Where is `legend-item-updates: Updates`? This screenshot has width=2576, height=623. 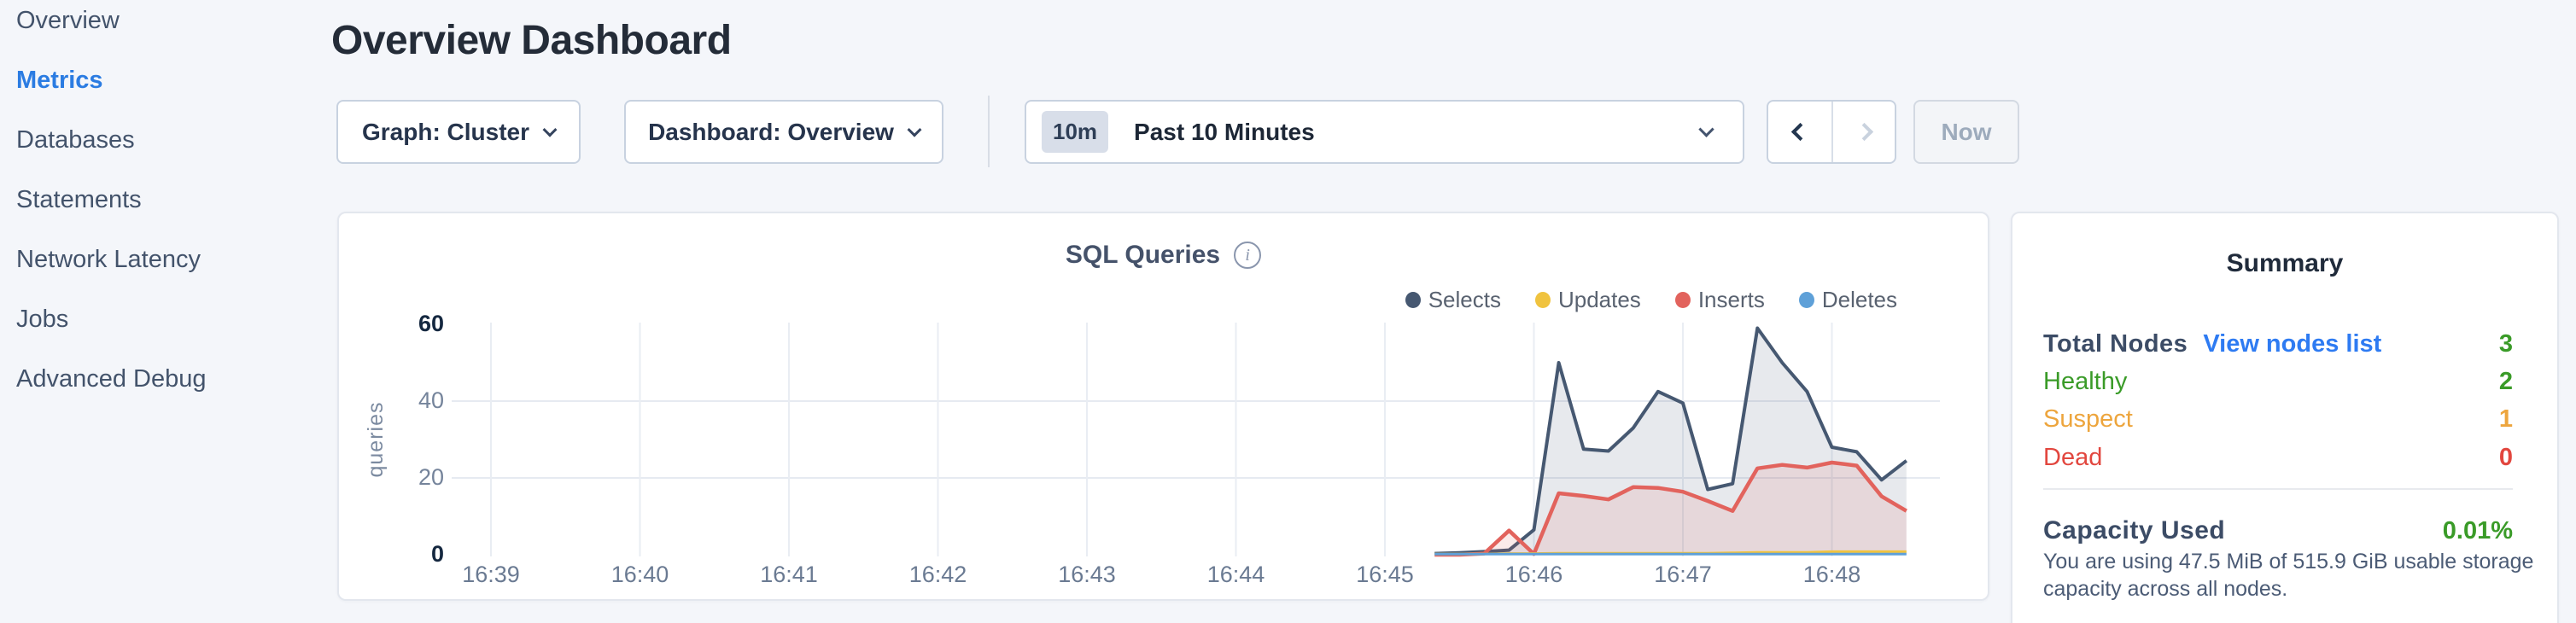 legend-item-updates: Updates is located at coordinates (1587, 300).